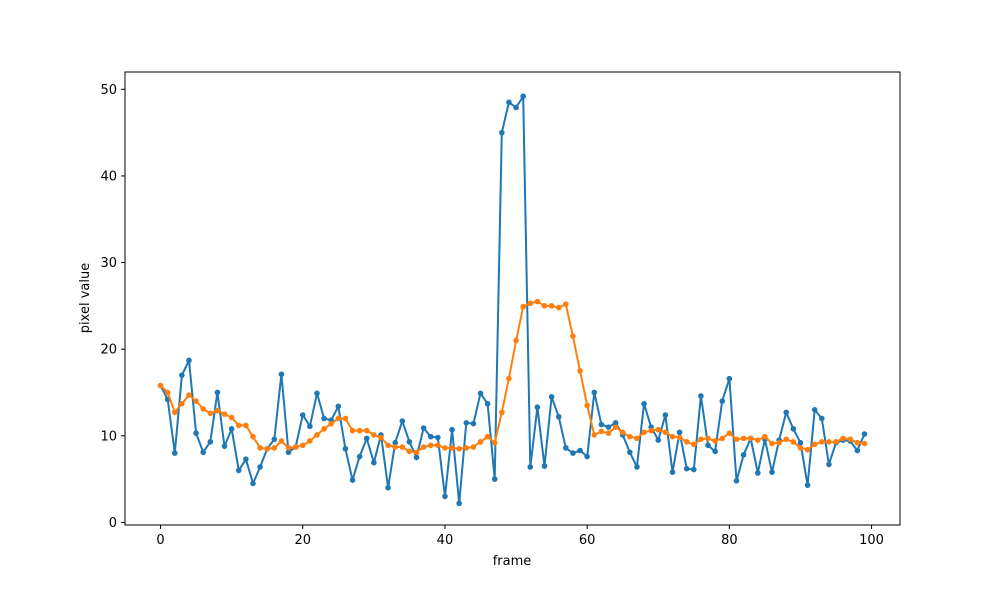 This screenshot has width=1000, height=600. I want to click on y-tick-label: 30, so click(108, 263).